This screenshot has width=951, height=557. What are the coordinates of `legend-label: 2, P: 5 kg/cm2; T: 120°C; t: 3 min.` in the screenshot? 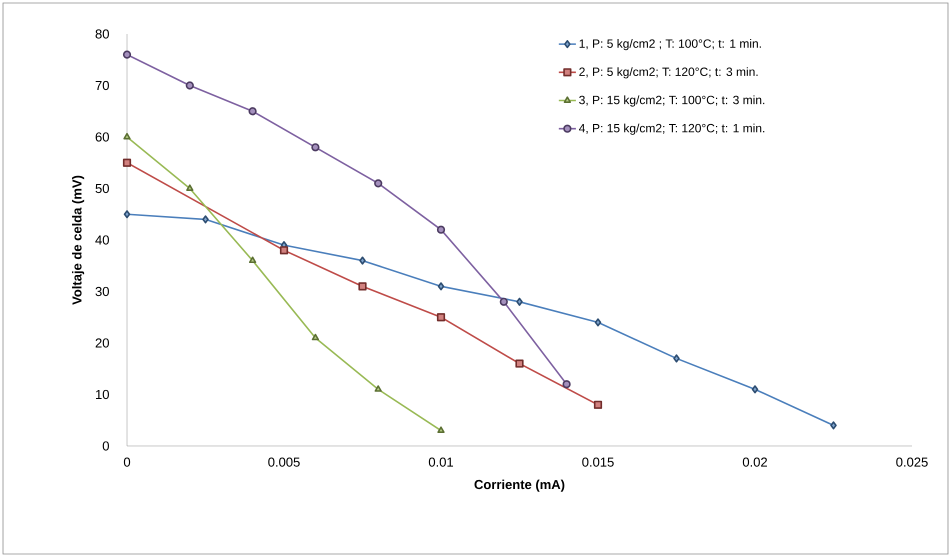 It's located at (668, 72).